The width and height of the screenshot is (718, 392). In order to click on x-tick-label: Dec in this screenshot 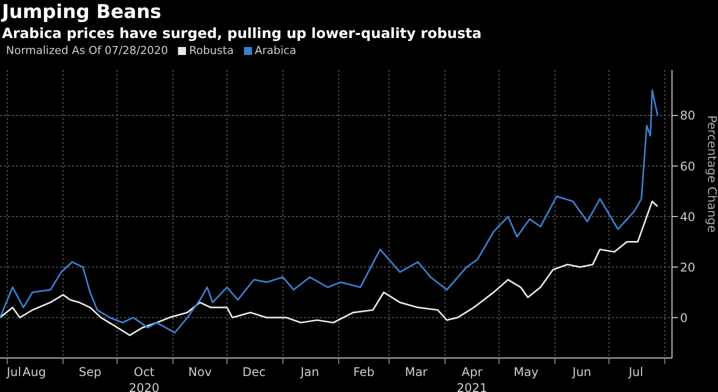, I will do `click(254, 372)`.